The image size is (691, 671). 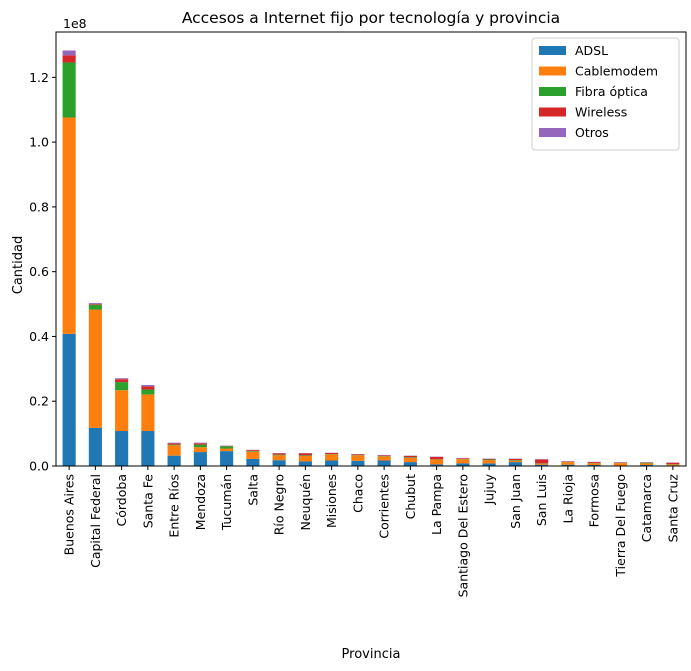 What do you see at coordinates (200, 502) in the screenshot?
I see `x-tick-label: Mendoza` at bounding box center [200, 502].